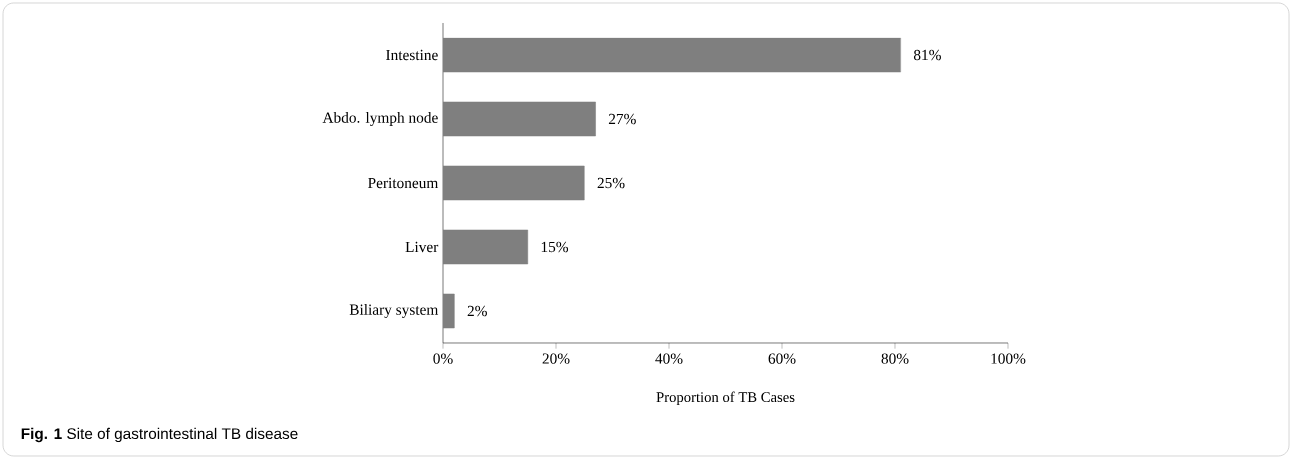 The width and height of the screenshot is (1292, 459). Describe the element at coordinates (669, 358) in the screenshot. I see `x-tick-label: 40%` at that location.